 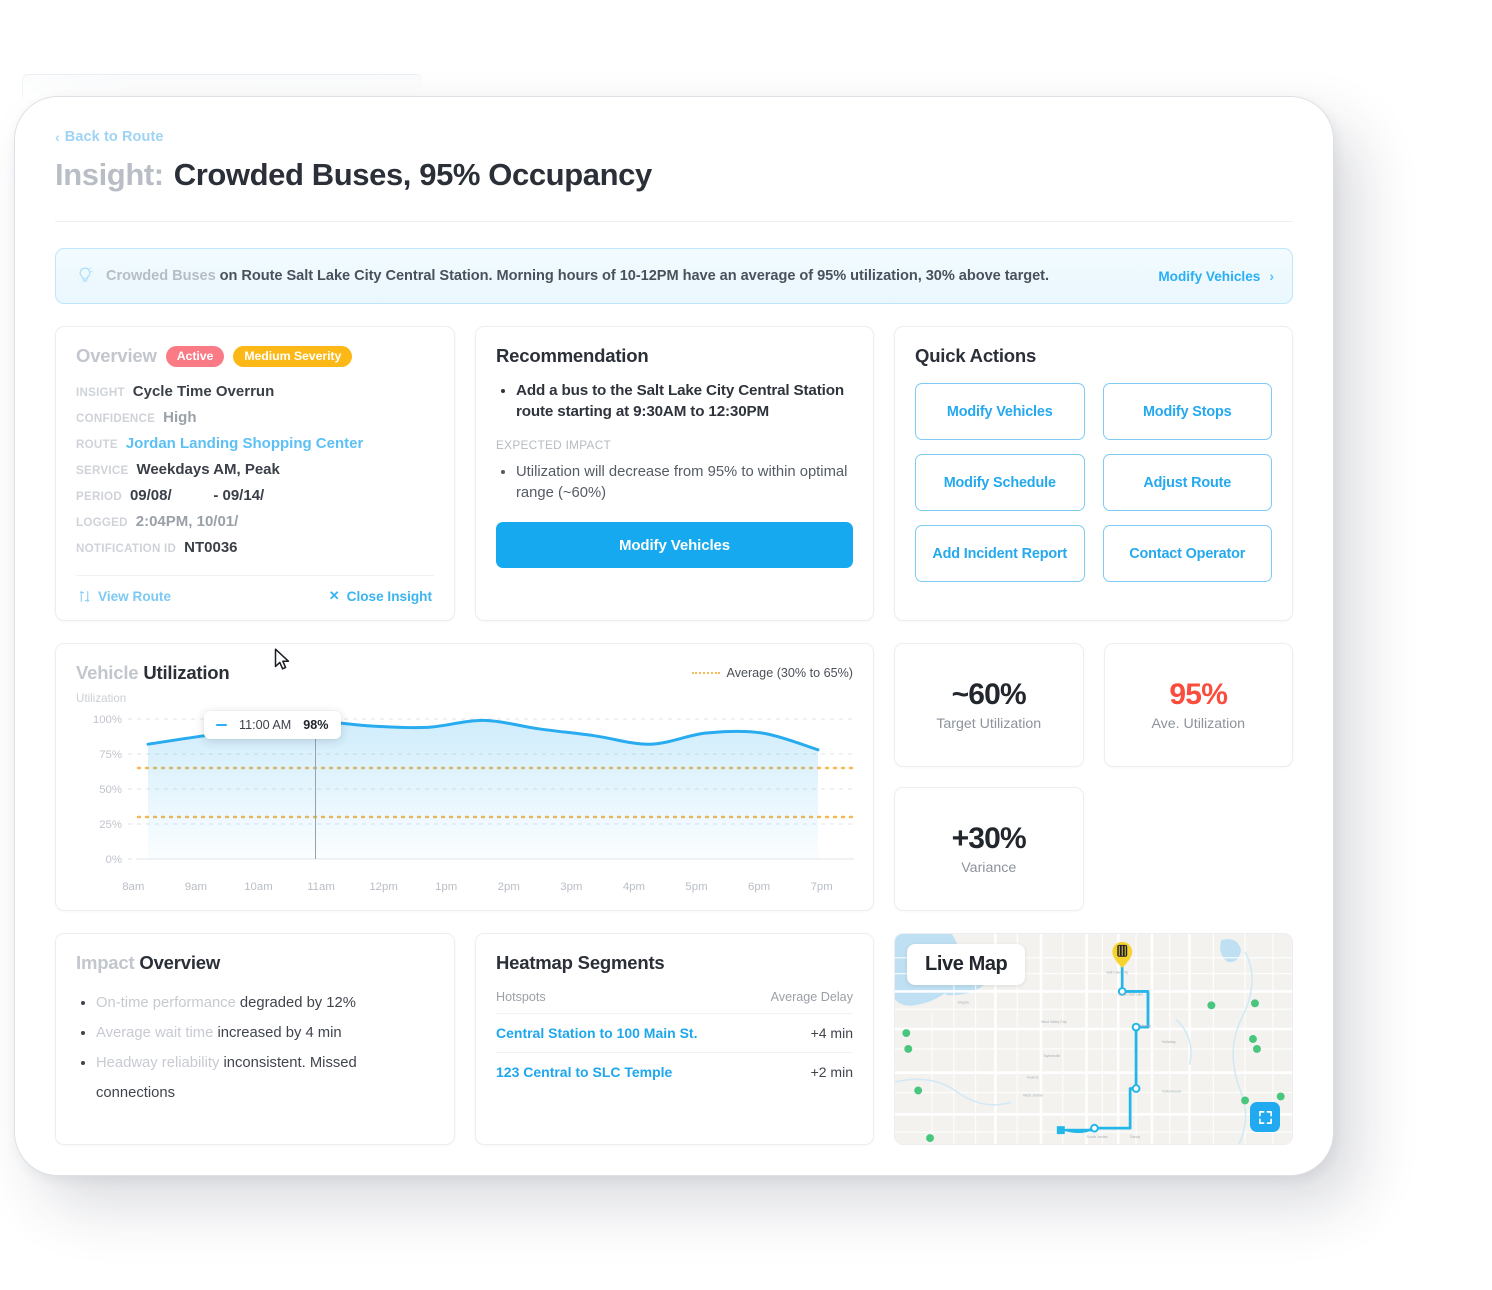 What do you see at coordinates (1187, 553) in the screenshot?
I see `qa-contact-operator-button: Contact Operator` at bounding box center [1187, 553].